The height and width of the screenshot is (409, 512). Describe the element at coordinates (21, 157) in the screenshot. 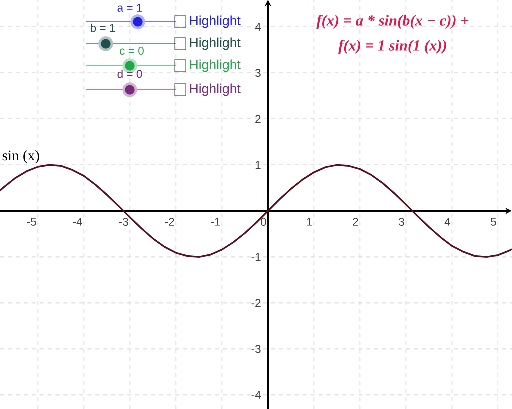

I see `series-label: sin (x)` at that location.